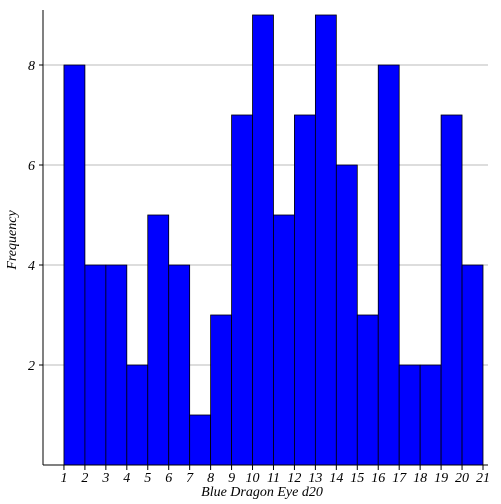 The image size is (501, 504). What do you see at coordinates (441, 478) in the screenshot?
I see `x-tick-label: 19` at bounding box center [441, 478].